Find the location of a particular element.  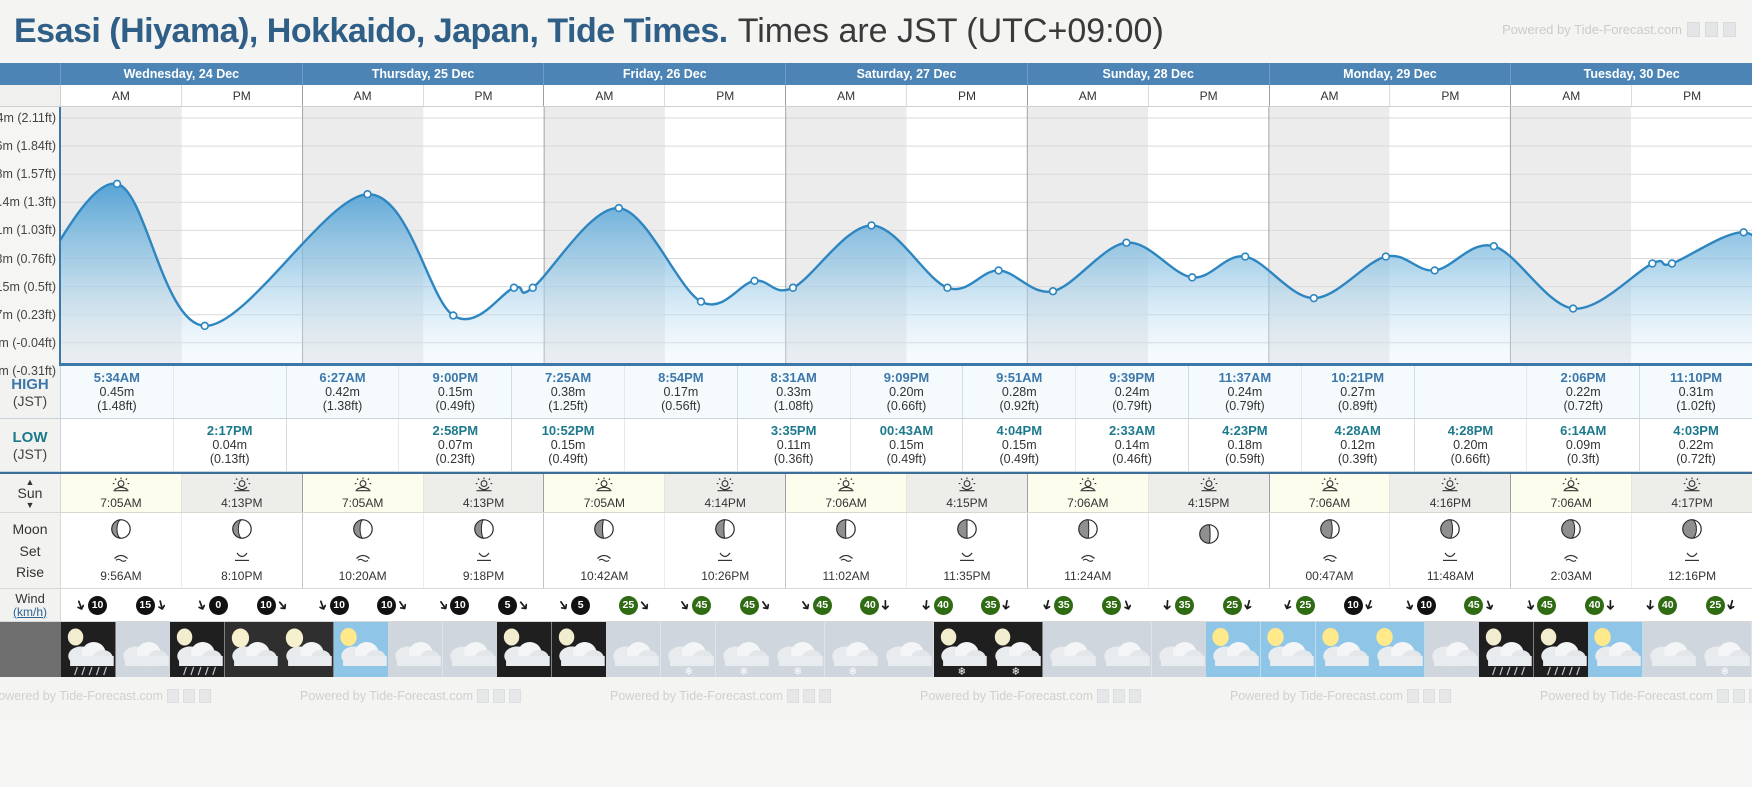

night-rain-icon is located at coordinates (88, 649).